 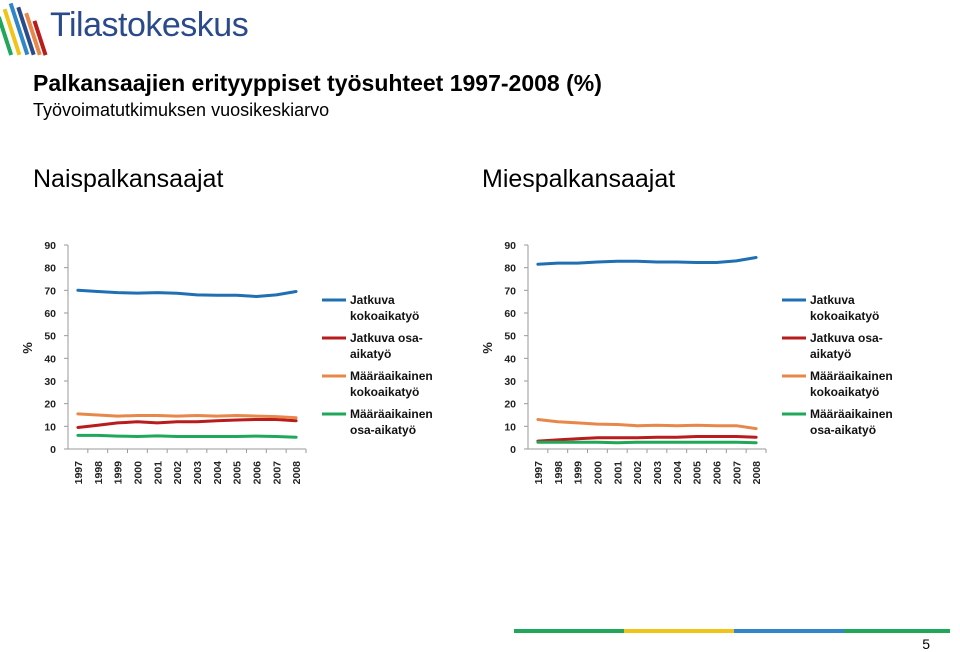 I want to click on chart-title-men: Miespalkansaajat, so click(x=579, y=179).